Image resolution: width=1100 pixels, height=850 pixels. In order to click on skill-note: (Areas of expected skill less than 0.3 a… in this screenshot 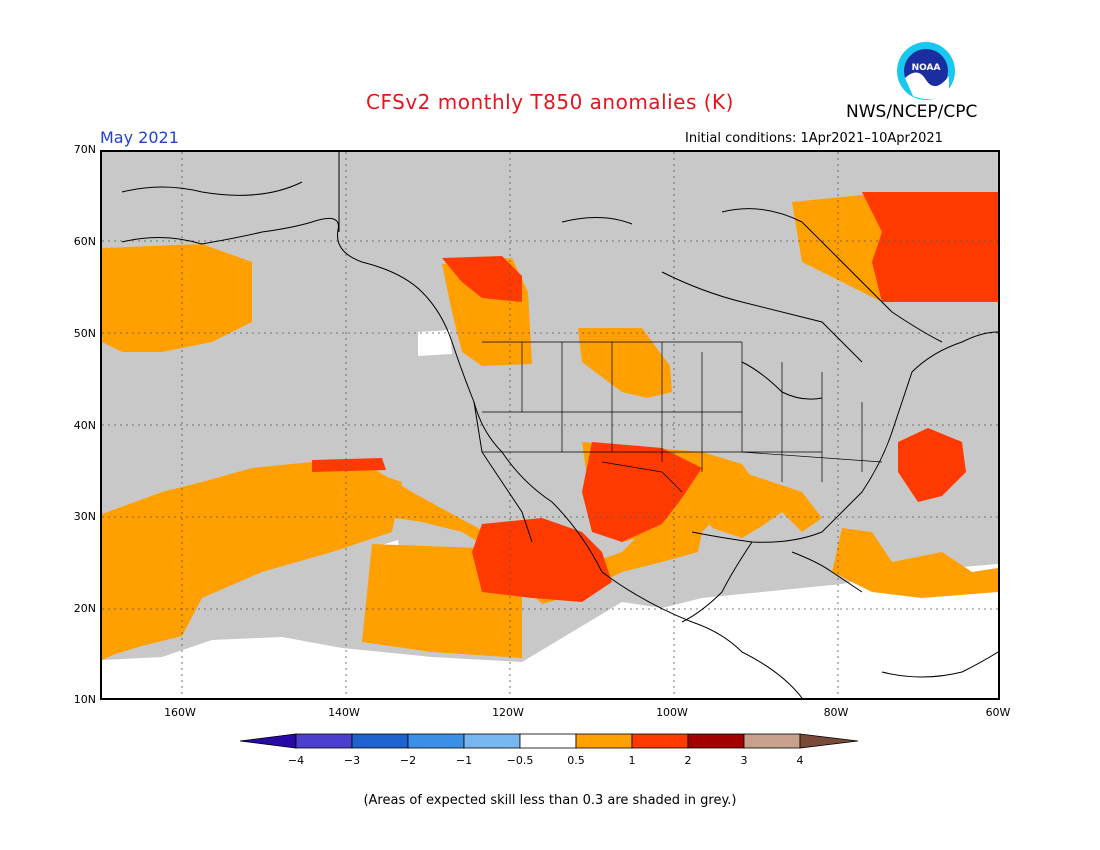, I will do `click(550, 800)`.